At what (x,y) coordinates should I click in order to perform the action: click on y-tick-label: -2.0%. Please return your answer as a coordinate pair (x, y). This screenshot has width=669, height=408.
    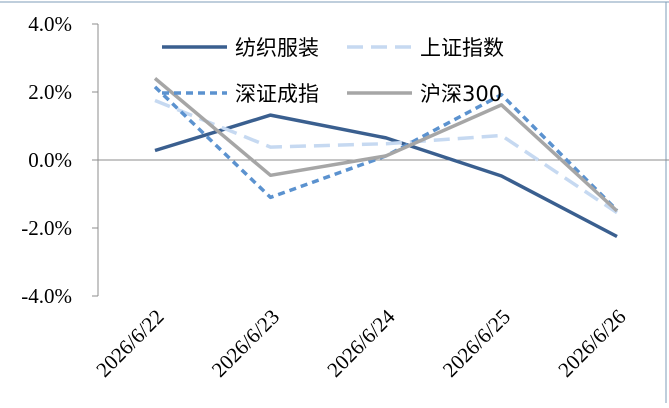
    Looking at the image, I should click on (46, 228).